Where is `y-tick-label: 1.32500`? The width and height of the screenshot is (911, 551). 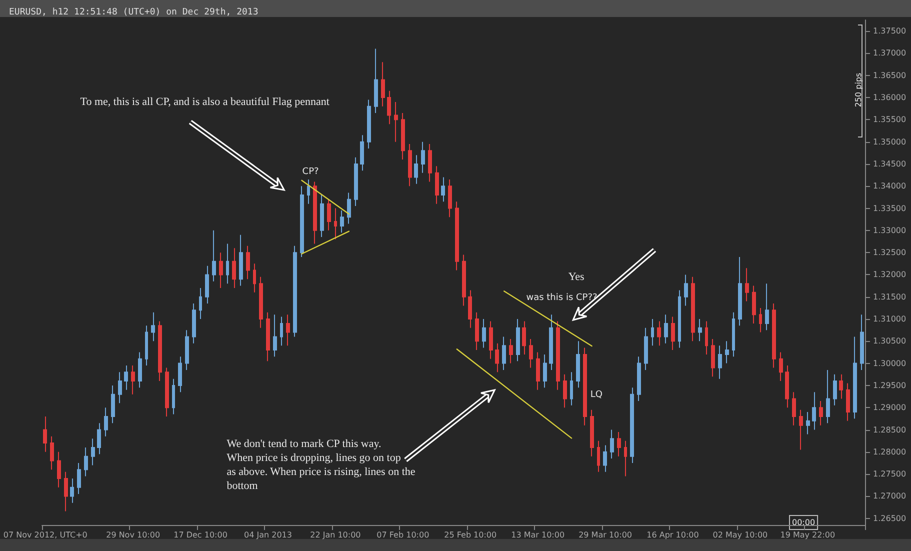
y-tick-label: 1.32500 is located at coordinates (889, 253).